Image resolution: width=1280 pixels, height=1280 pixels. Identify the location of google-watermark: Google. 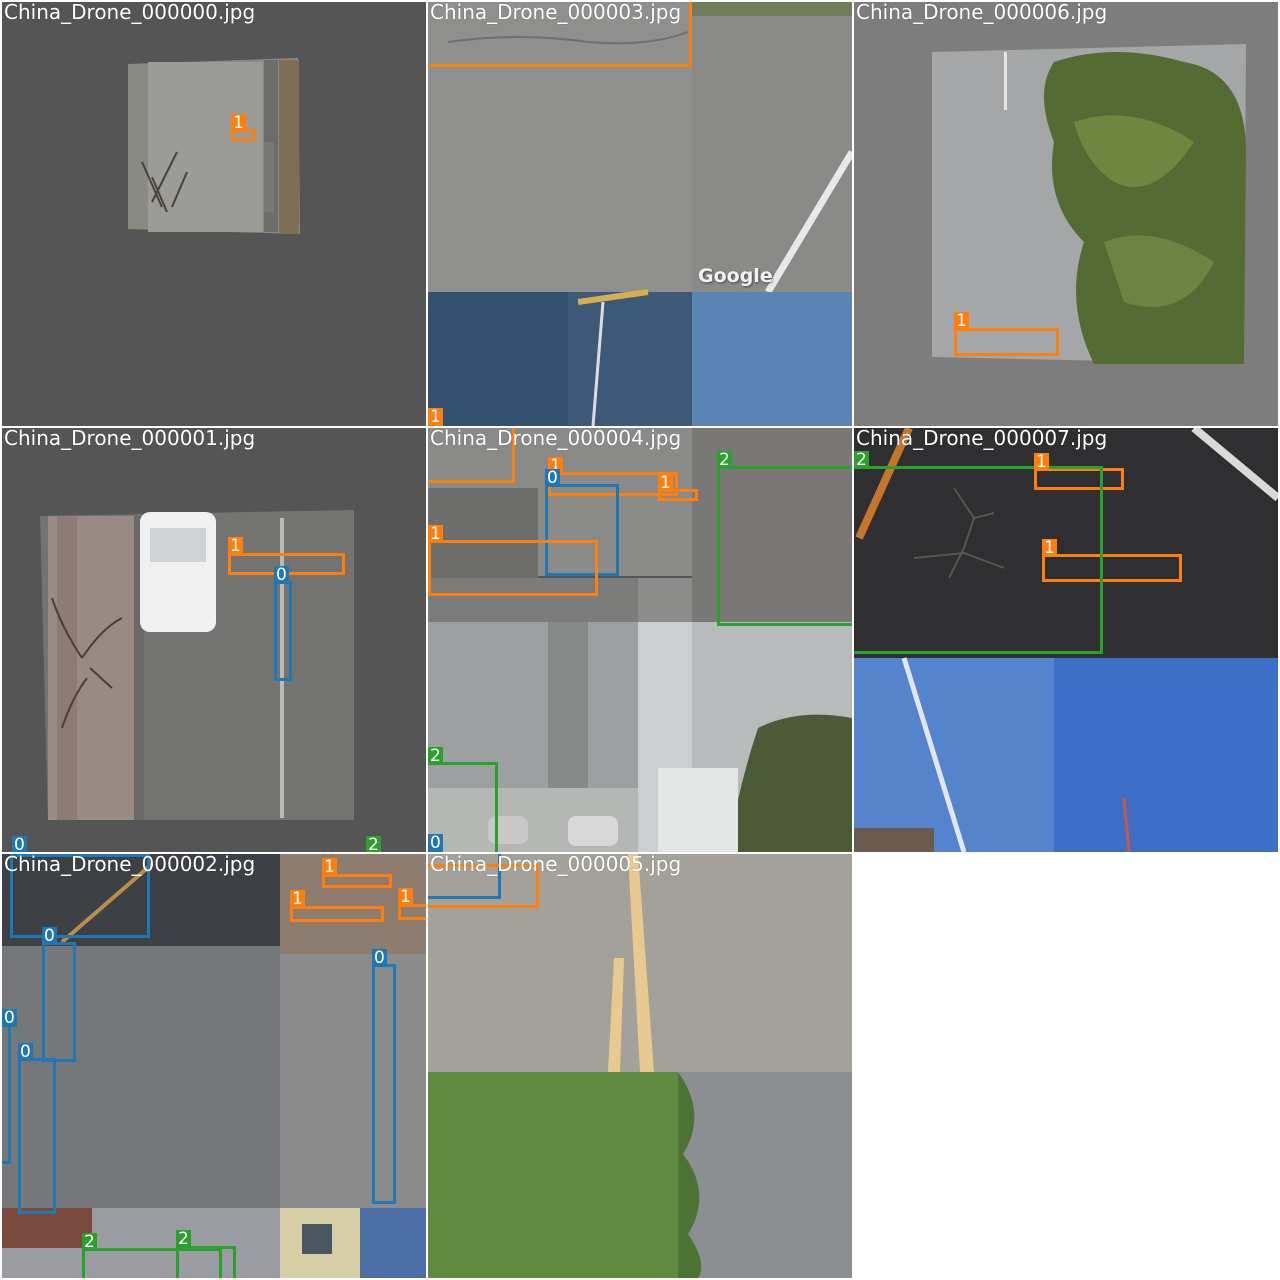
(735, 276).